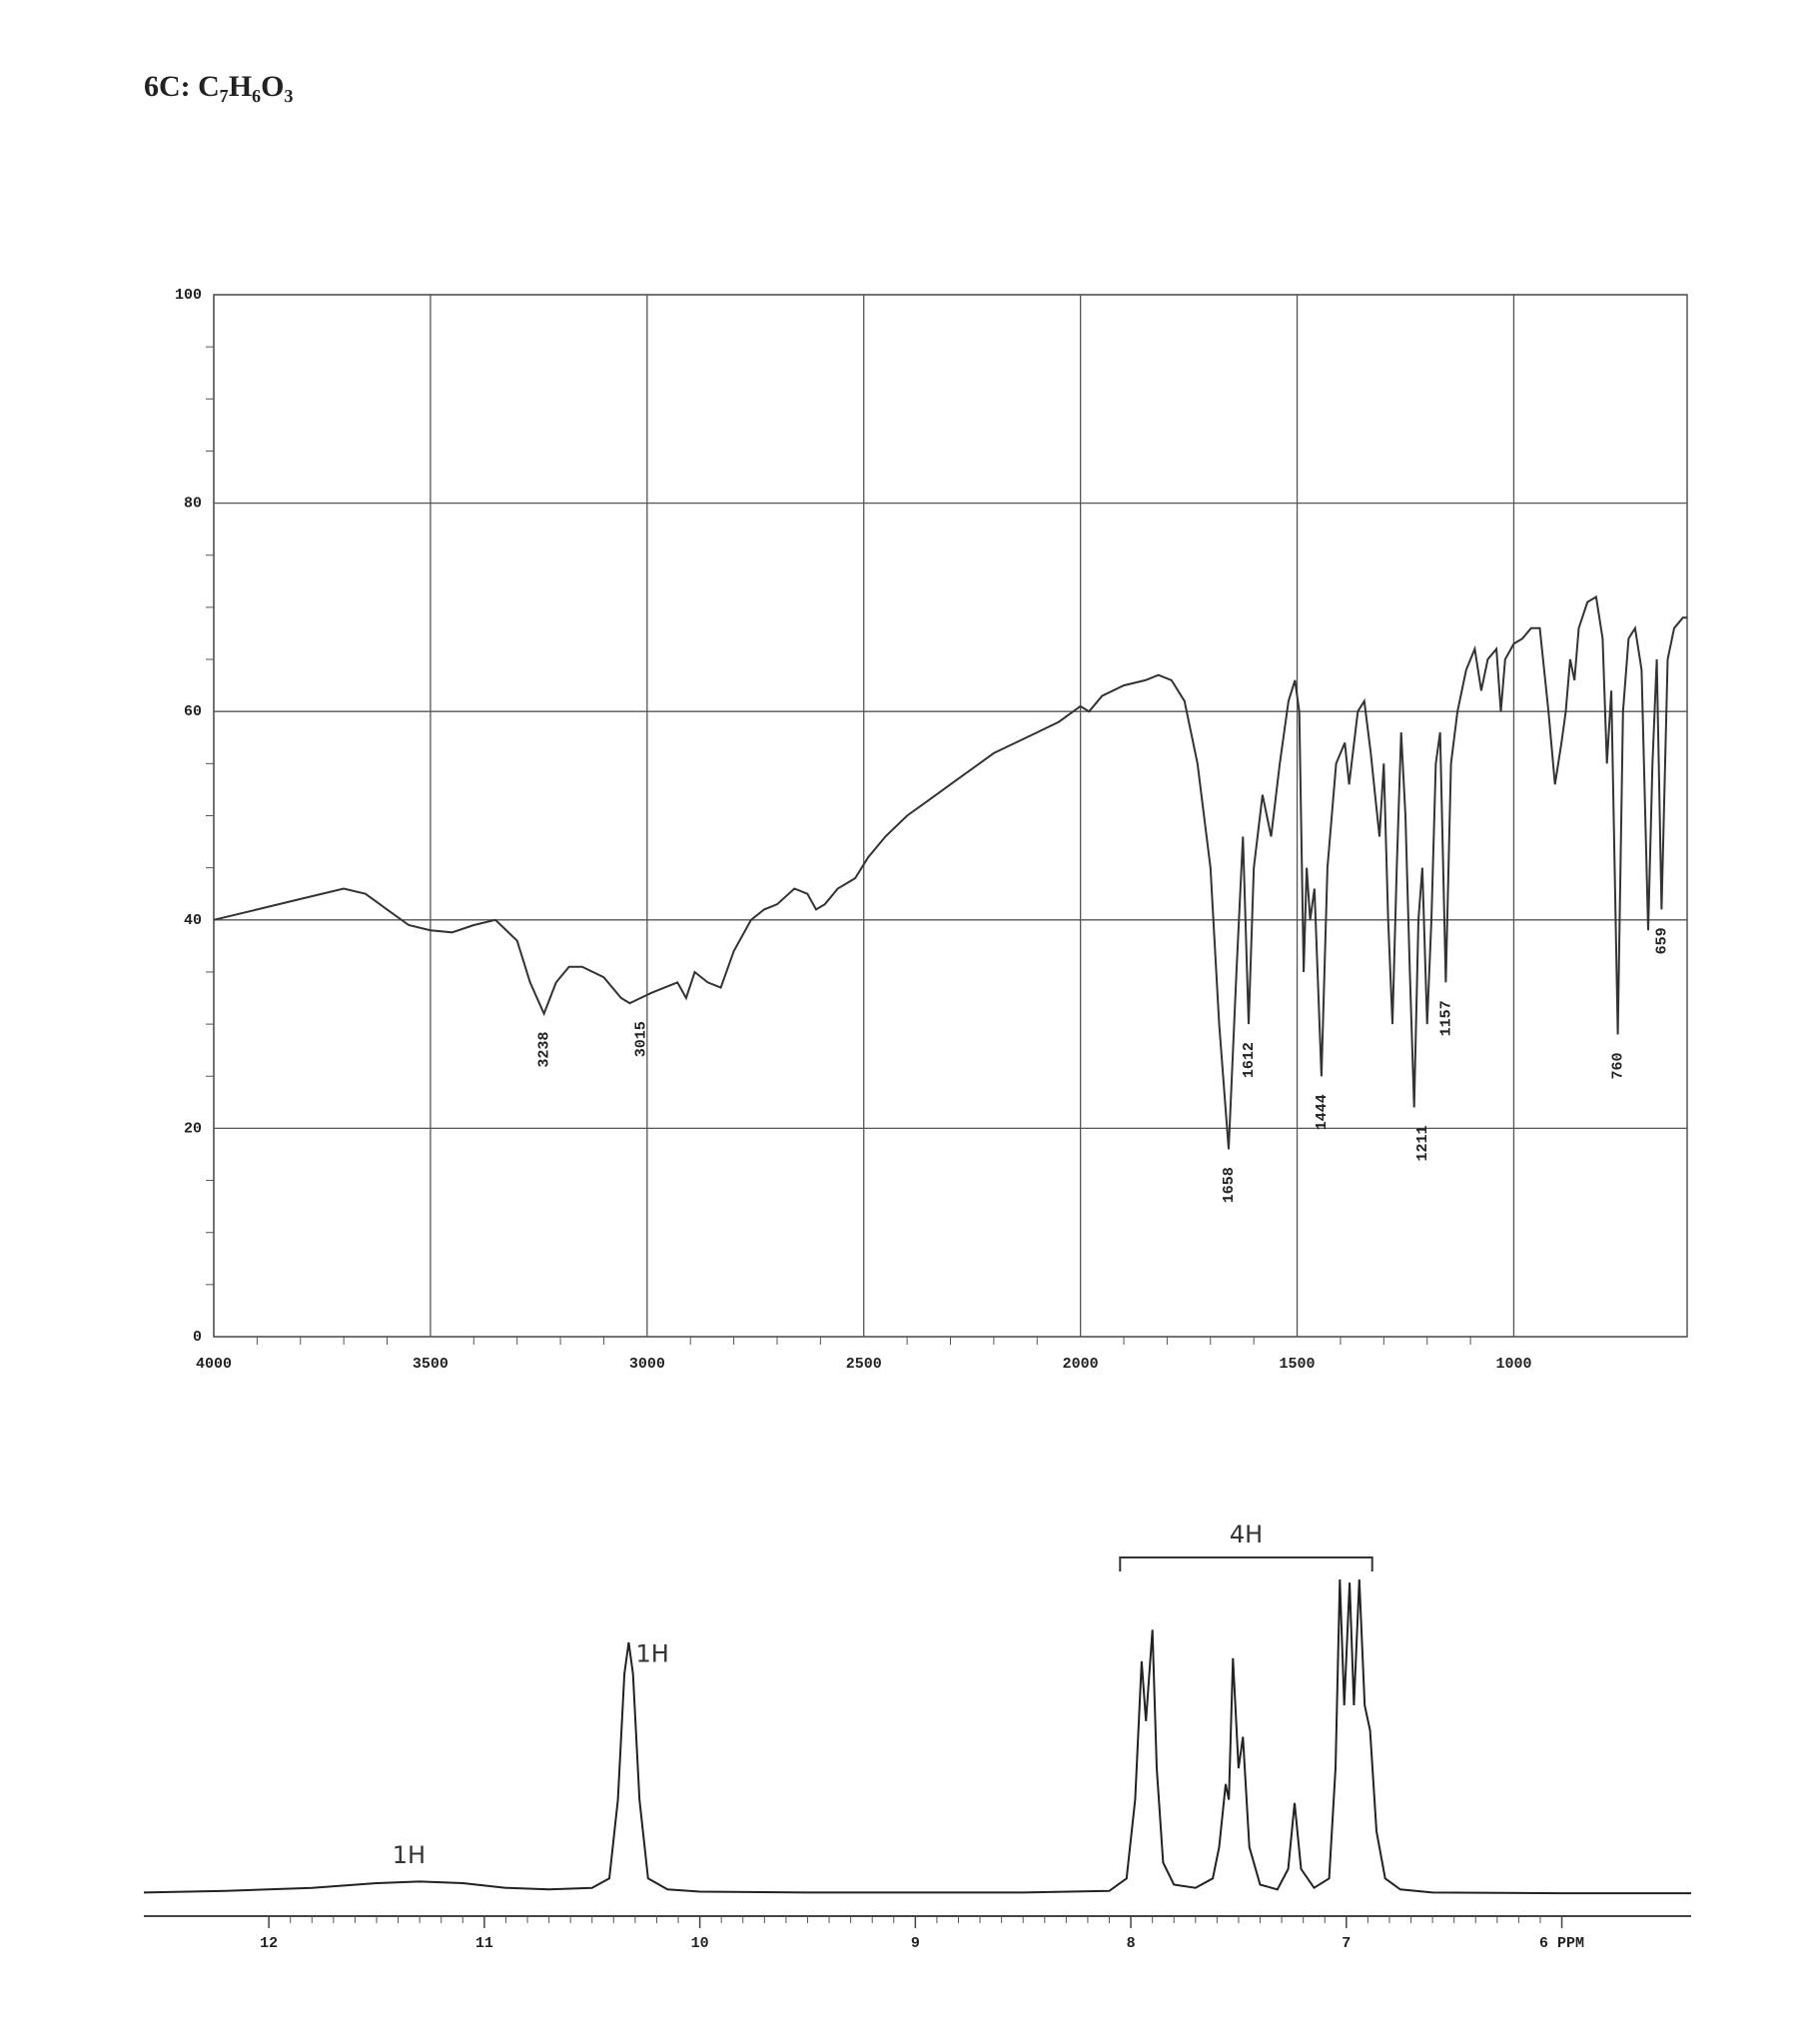 This screenshot has height=2044, width=1815. Describe the element at coordinates (1618, 1066) in the screenshot. I see `peak-label: 760` at that location.